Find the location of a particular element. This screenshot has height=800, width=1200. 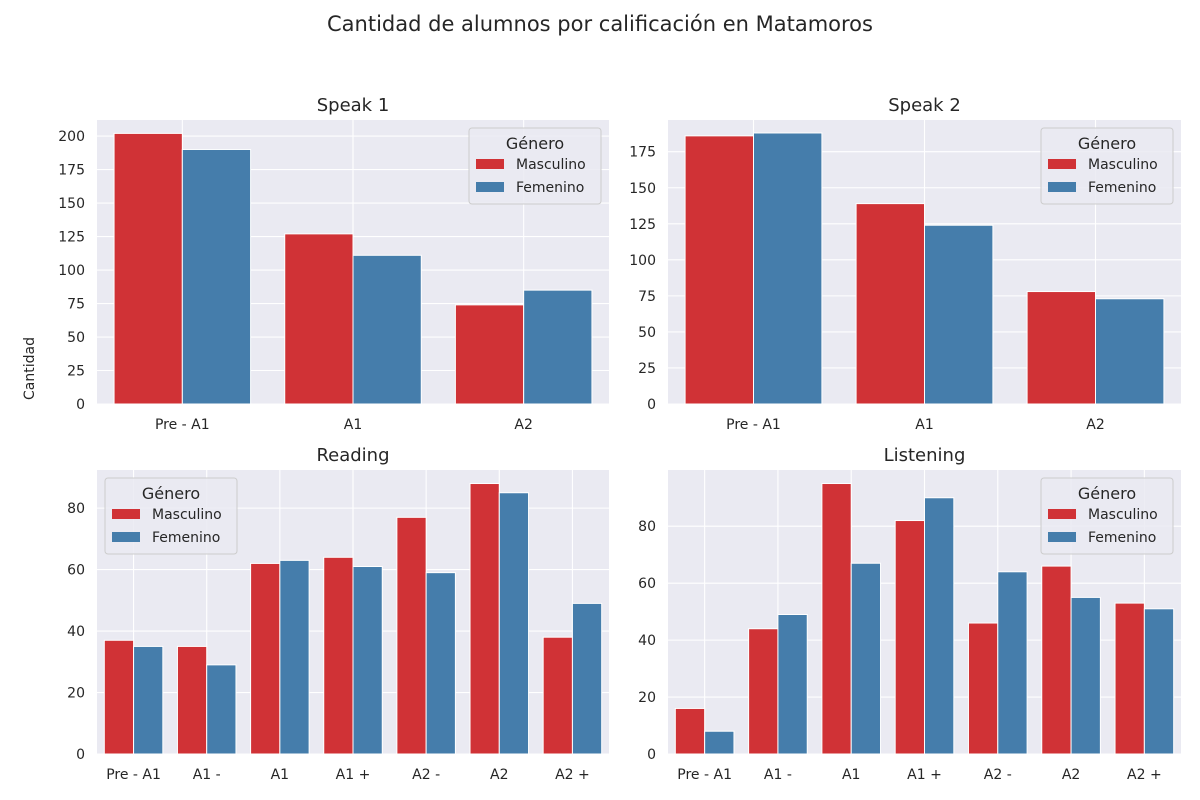

subplot-title: Listening is located at coordinates (925, 455).